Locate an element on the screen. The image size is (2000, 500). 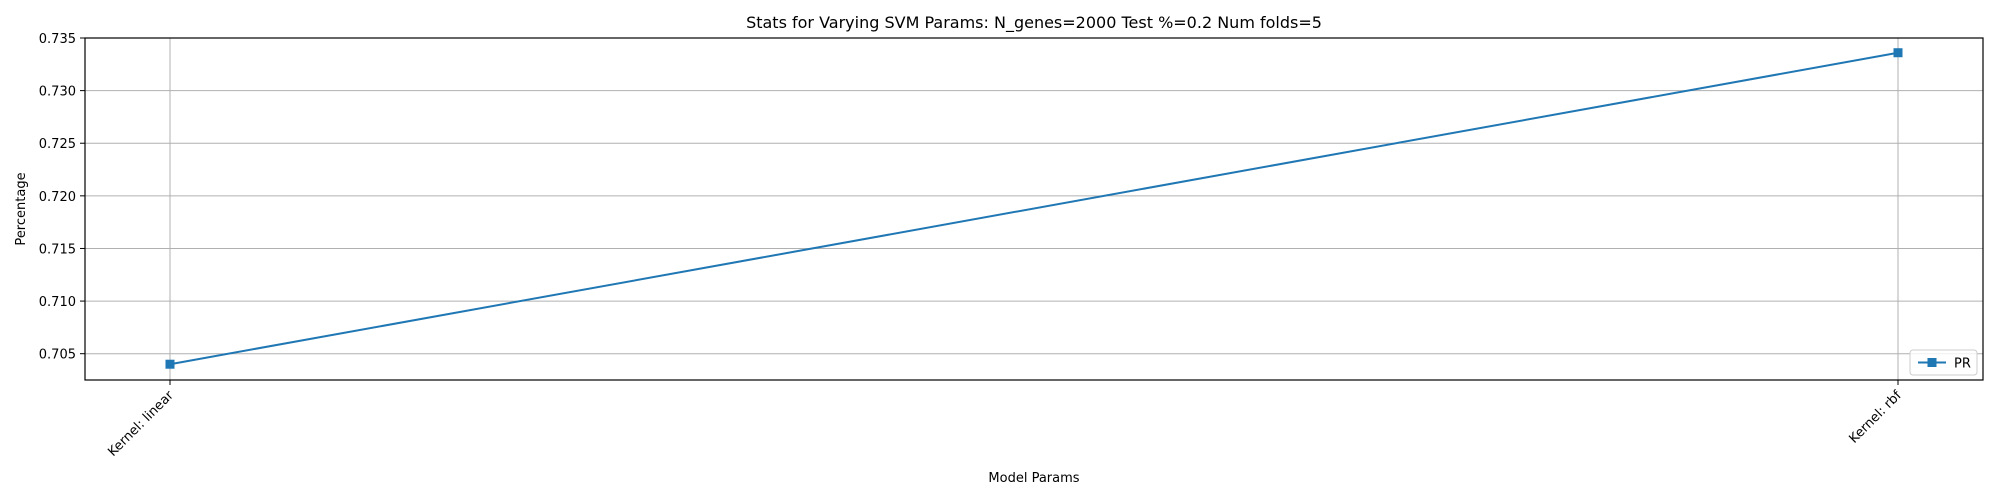
legend-label: PR is located at coordinates (1962, 364).